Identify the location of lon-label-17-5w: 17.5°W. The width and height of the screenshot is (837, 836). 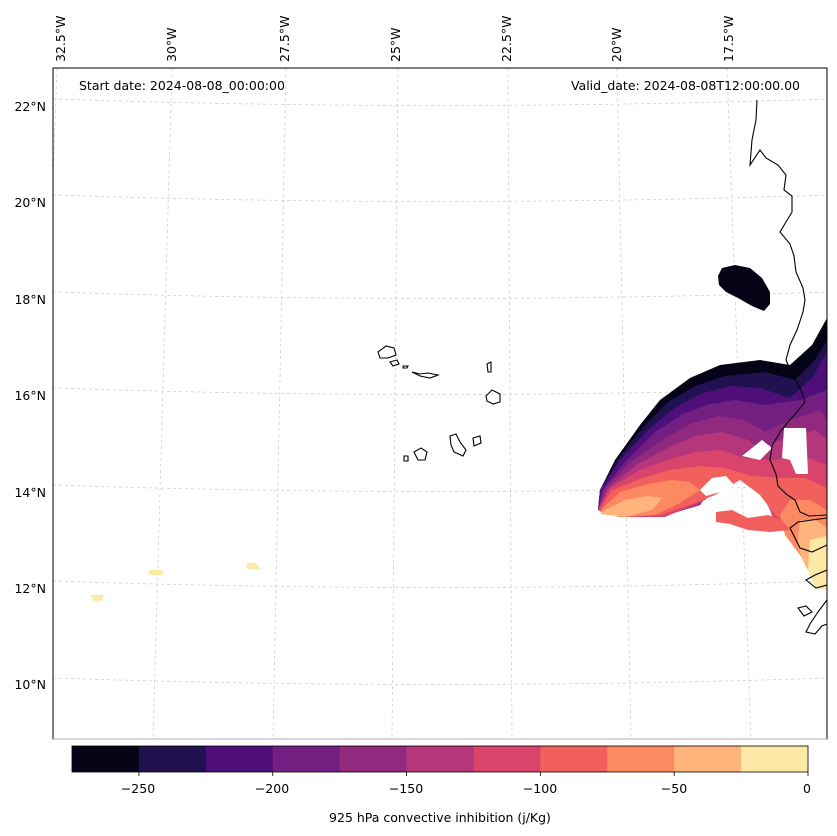
(728, 39).